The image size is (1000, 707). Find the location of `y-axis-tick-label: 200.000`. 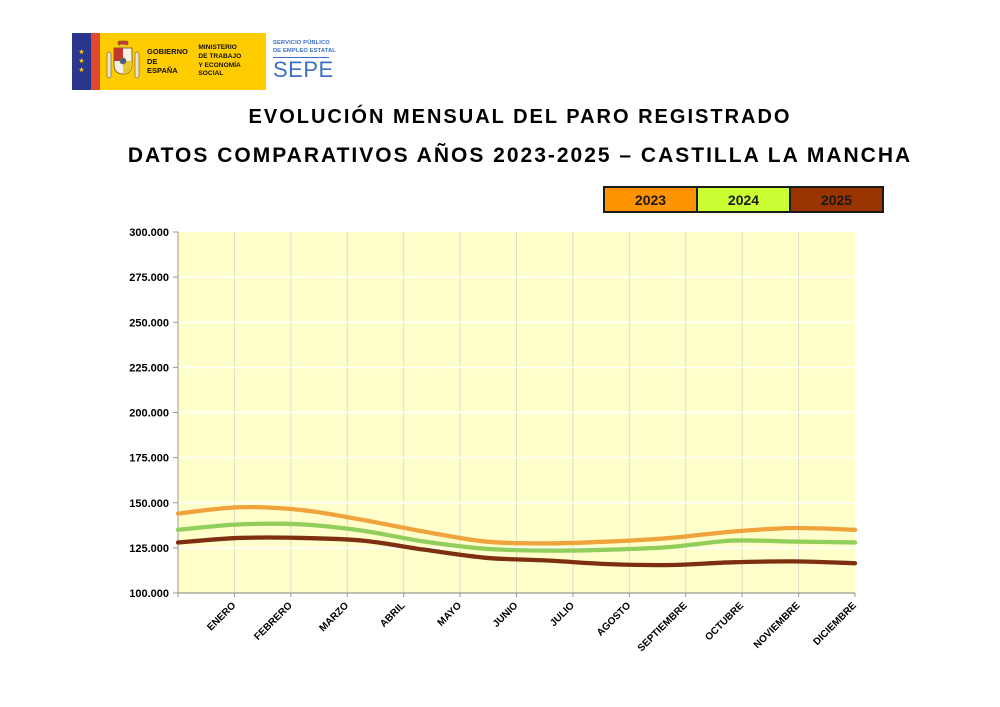

y-axis-tick-label: 200.000 is located at coordinates (149, 414).